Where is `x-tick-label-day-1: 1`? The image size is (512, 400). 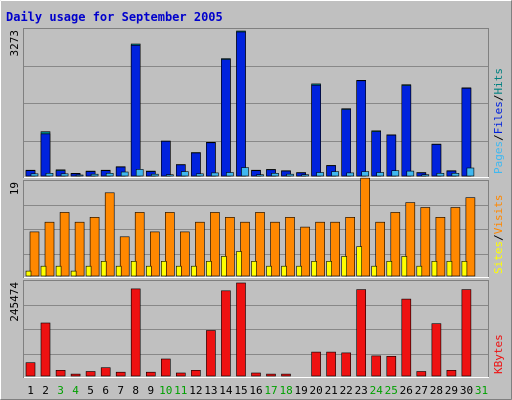 x-tick-label-day-1: 1 is located at coordinates (30, 390).